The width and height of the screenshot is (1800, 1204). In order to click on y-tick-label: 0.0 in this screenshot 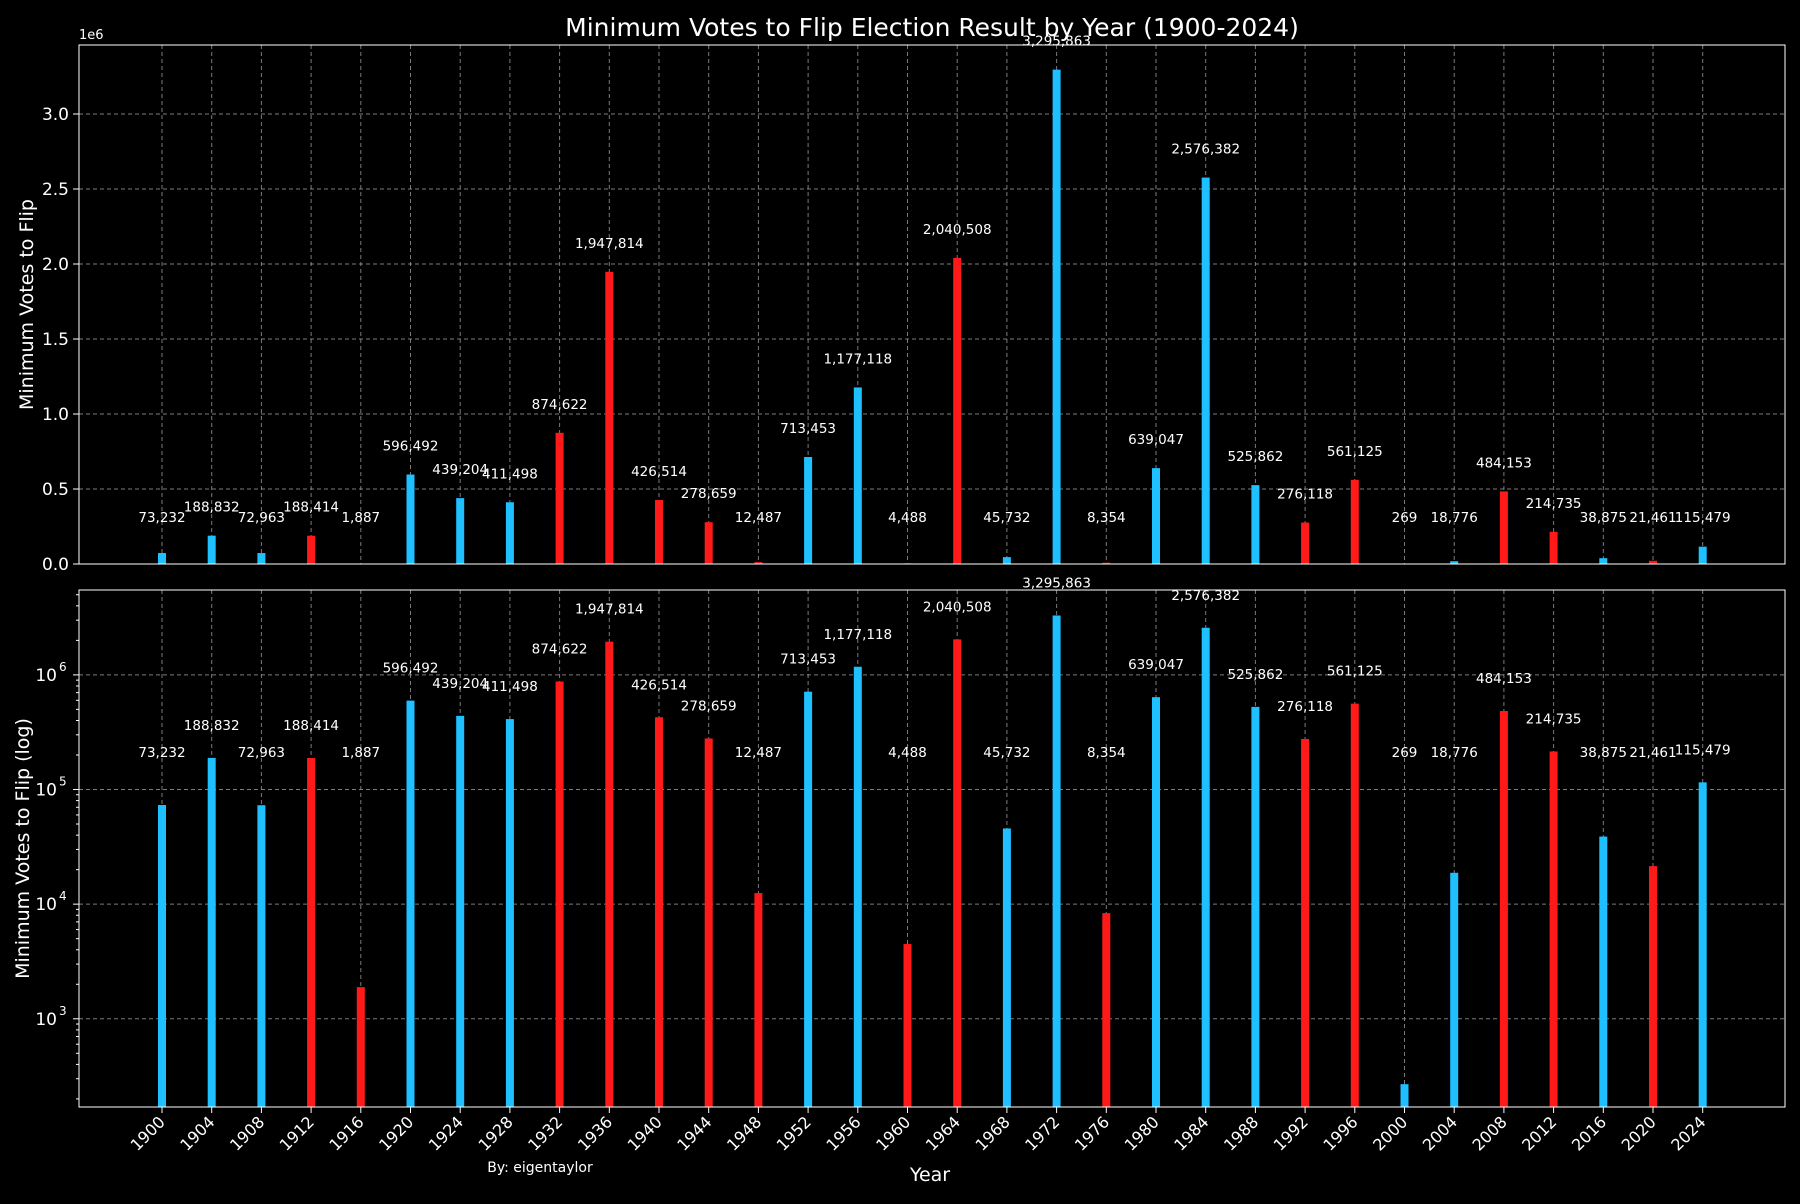, I will do `click(55, 565)`.